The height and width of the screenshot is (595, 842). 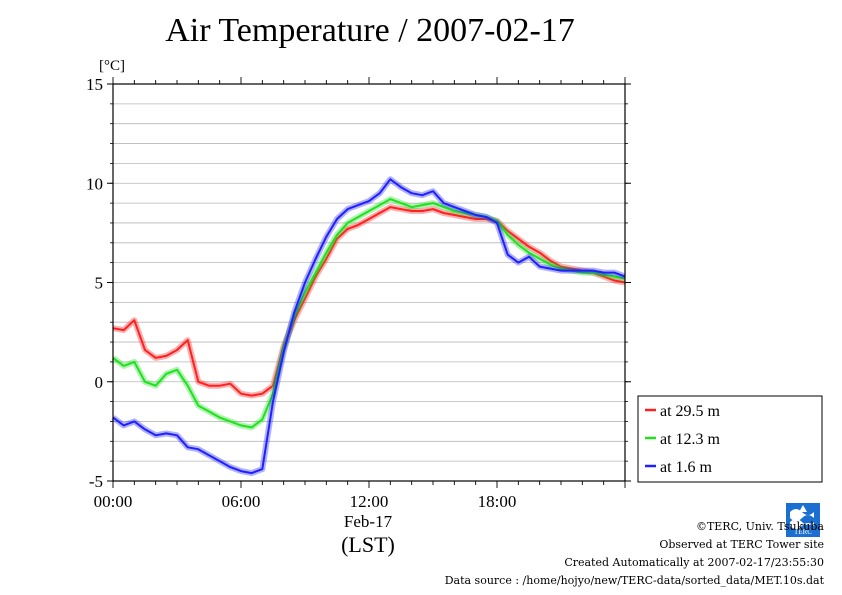 What do you see at coordinates (368, 521) in the screenshot?
I see `x-axis-label: Feb-17` at bounding box center [368, 521].